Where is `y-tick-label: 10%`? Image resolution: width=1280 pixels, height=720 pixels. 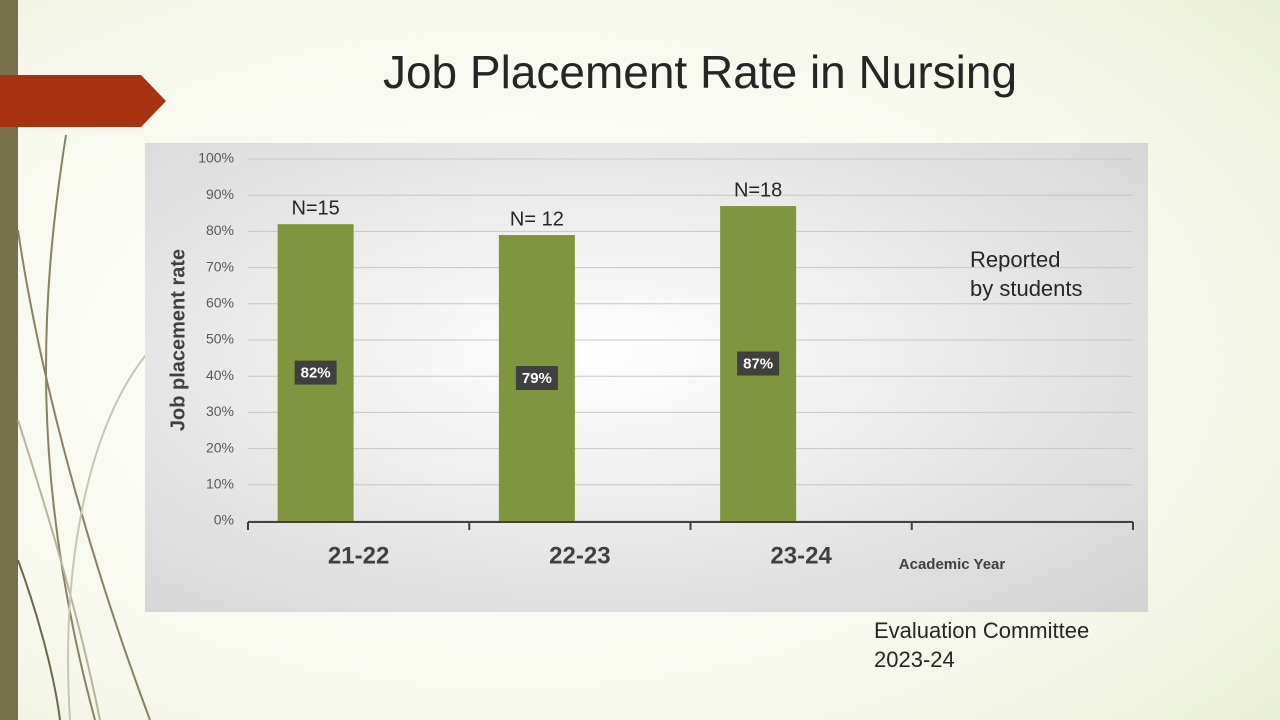
y-tick-label: 10% is located at coordinates (220, 484).